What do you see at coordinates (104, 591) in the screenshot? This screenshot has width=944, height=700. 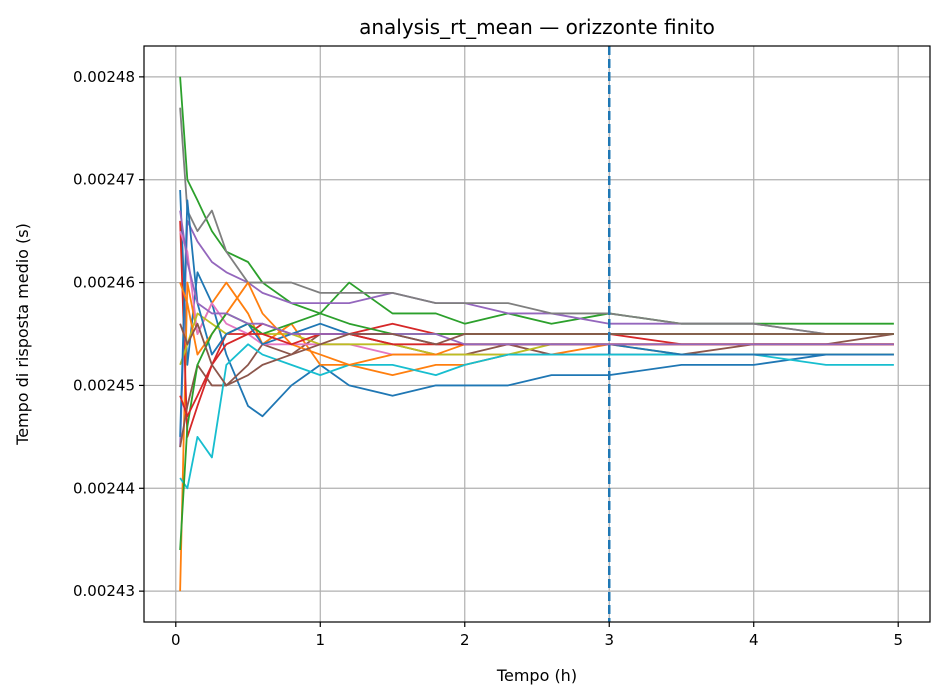 I see `y-tick-label: 0.00243` at bounding box center [104, 591].